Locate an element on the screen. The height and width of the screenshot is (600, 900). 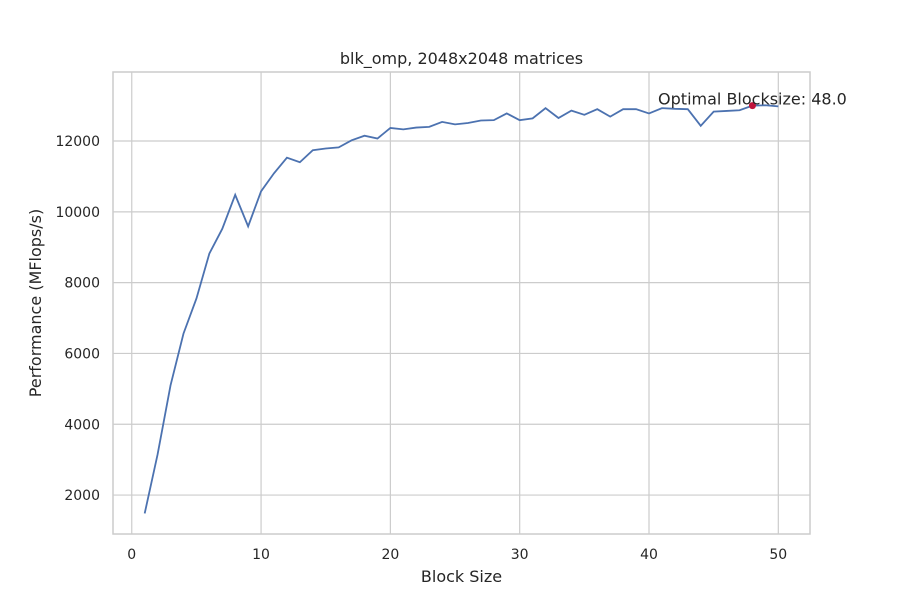
y-tick-label: 10000 is located at coordinates (77, 213).